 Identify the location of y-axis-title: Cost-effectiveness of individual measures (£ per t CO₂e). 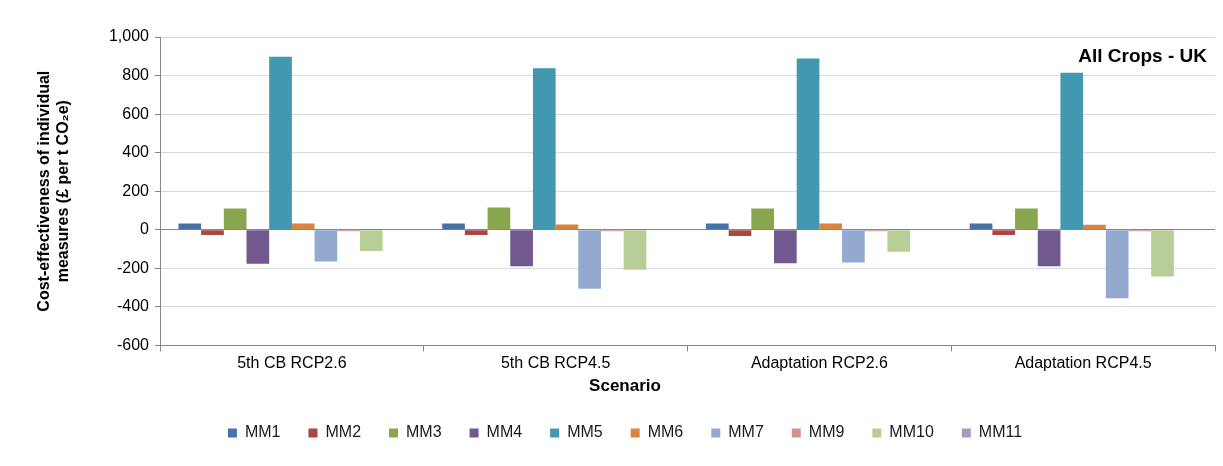
(53, 191).